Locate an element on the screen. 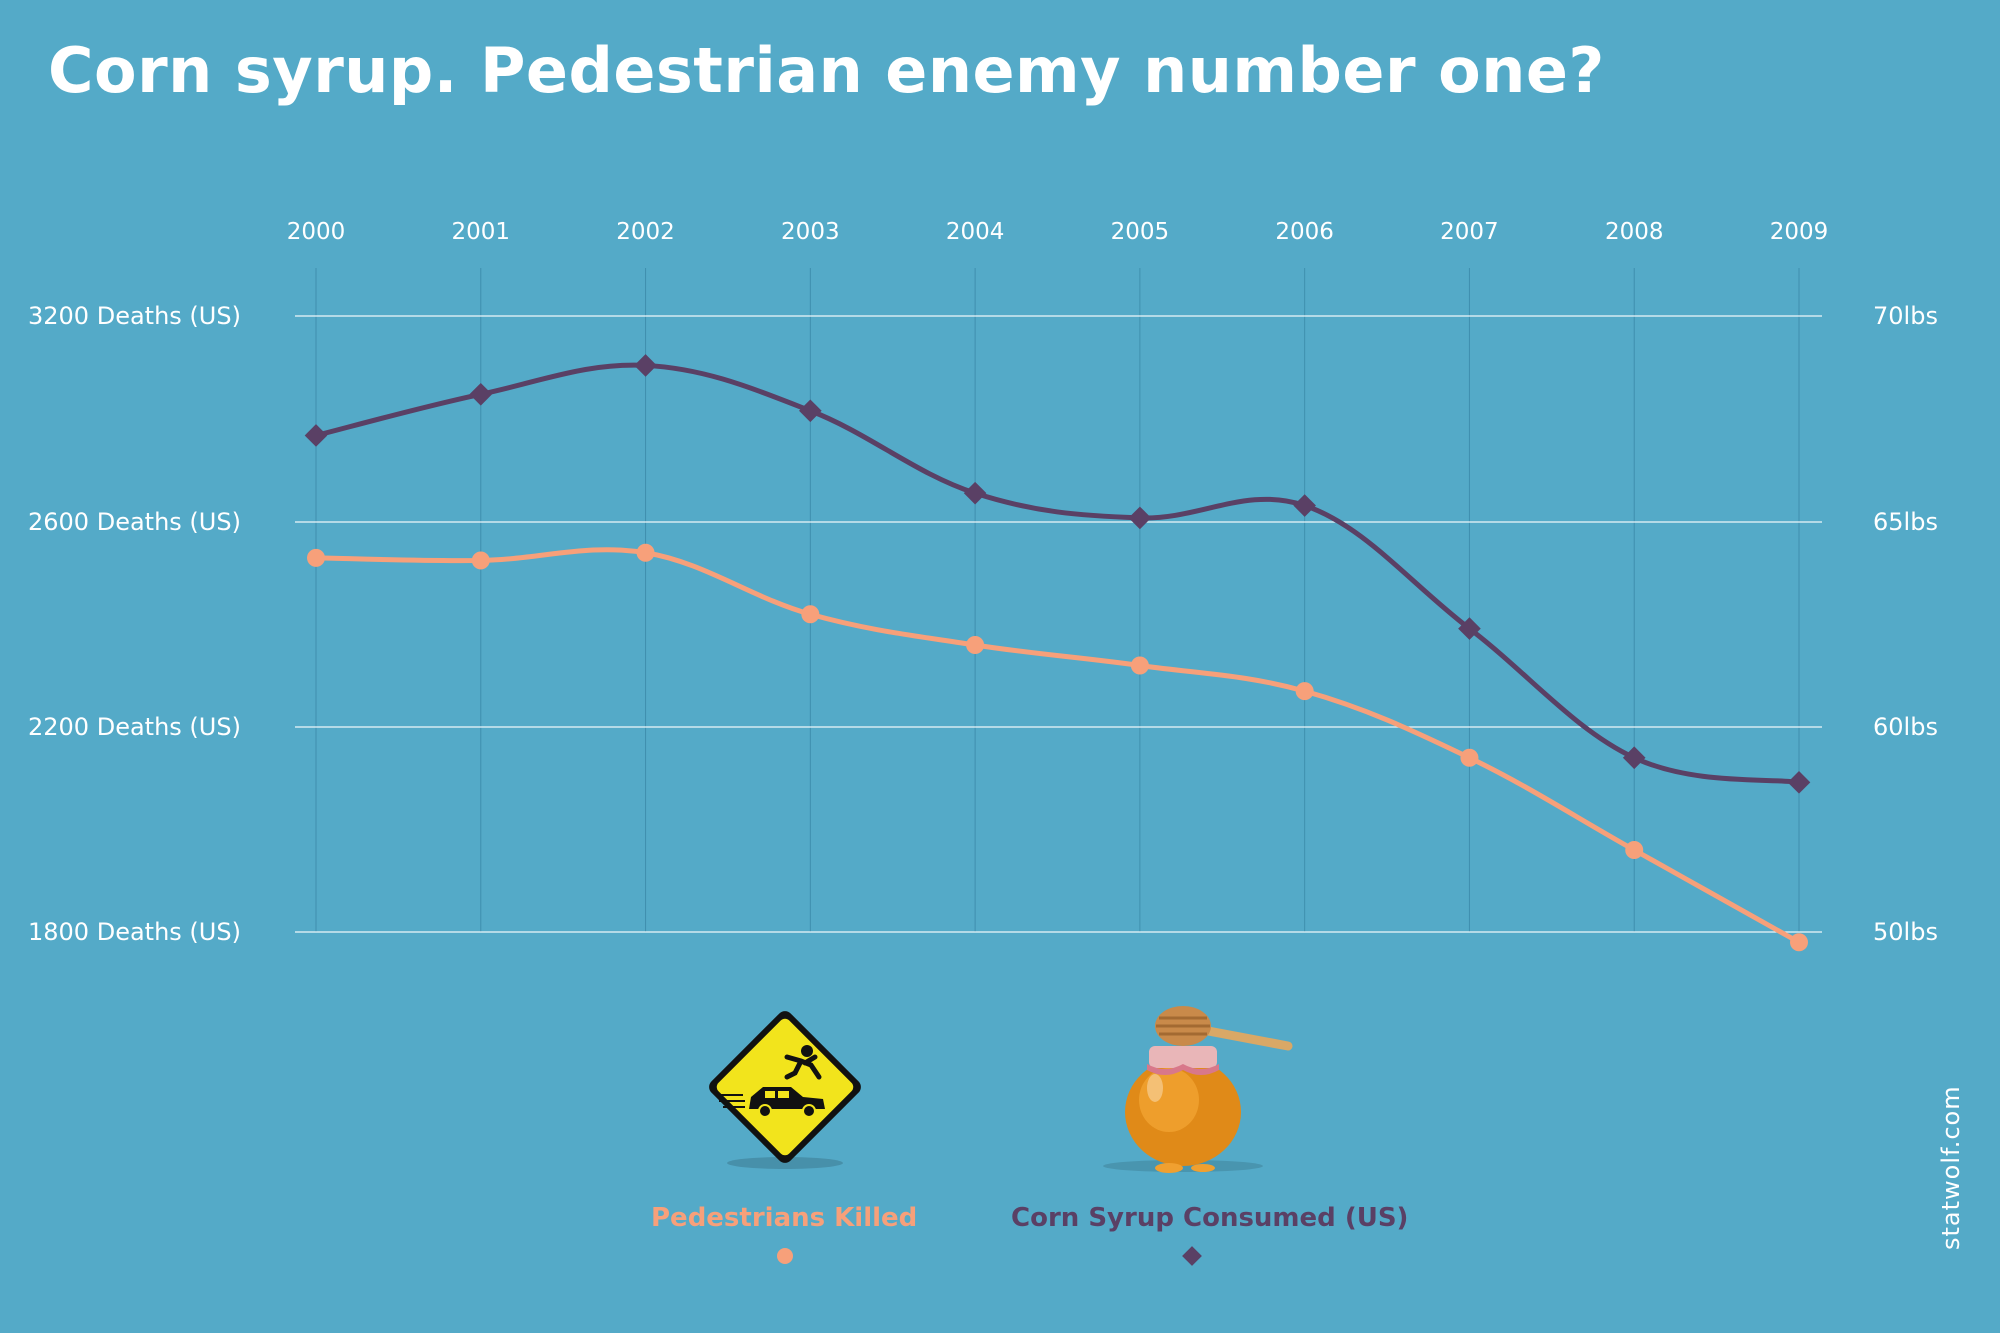 Image resolution: width=2000 pixels, height=1333 pixels. x-tick-label: 2005 is located at coordinates (1140, 232).